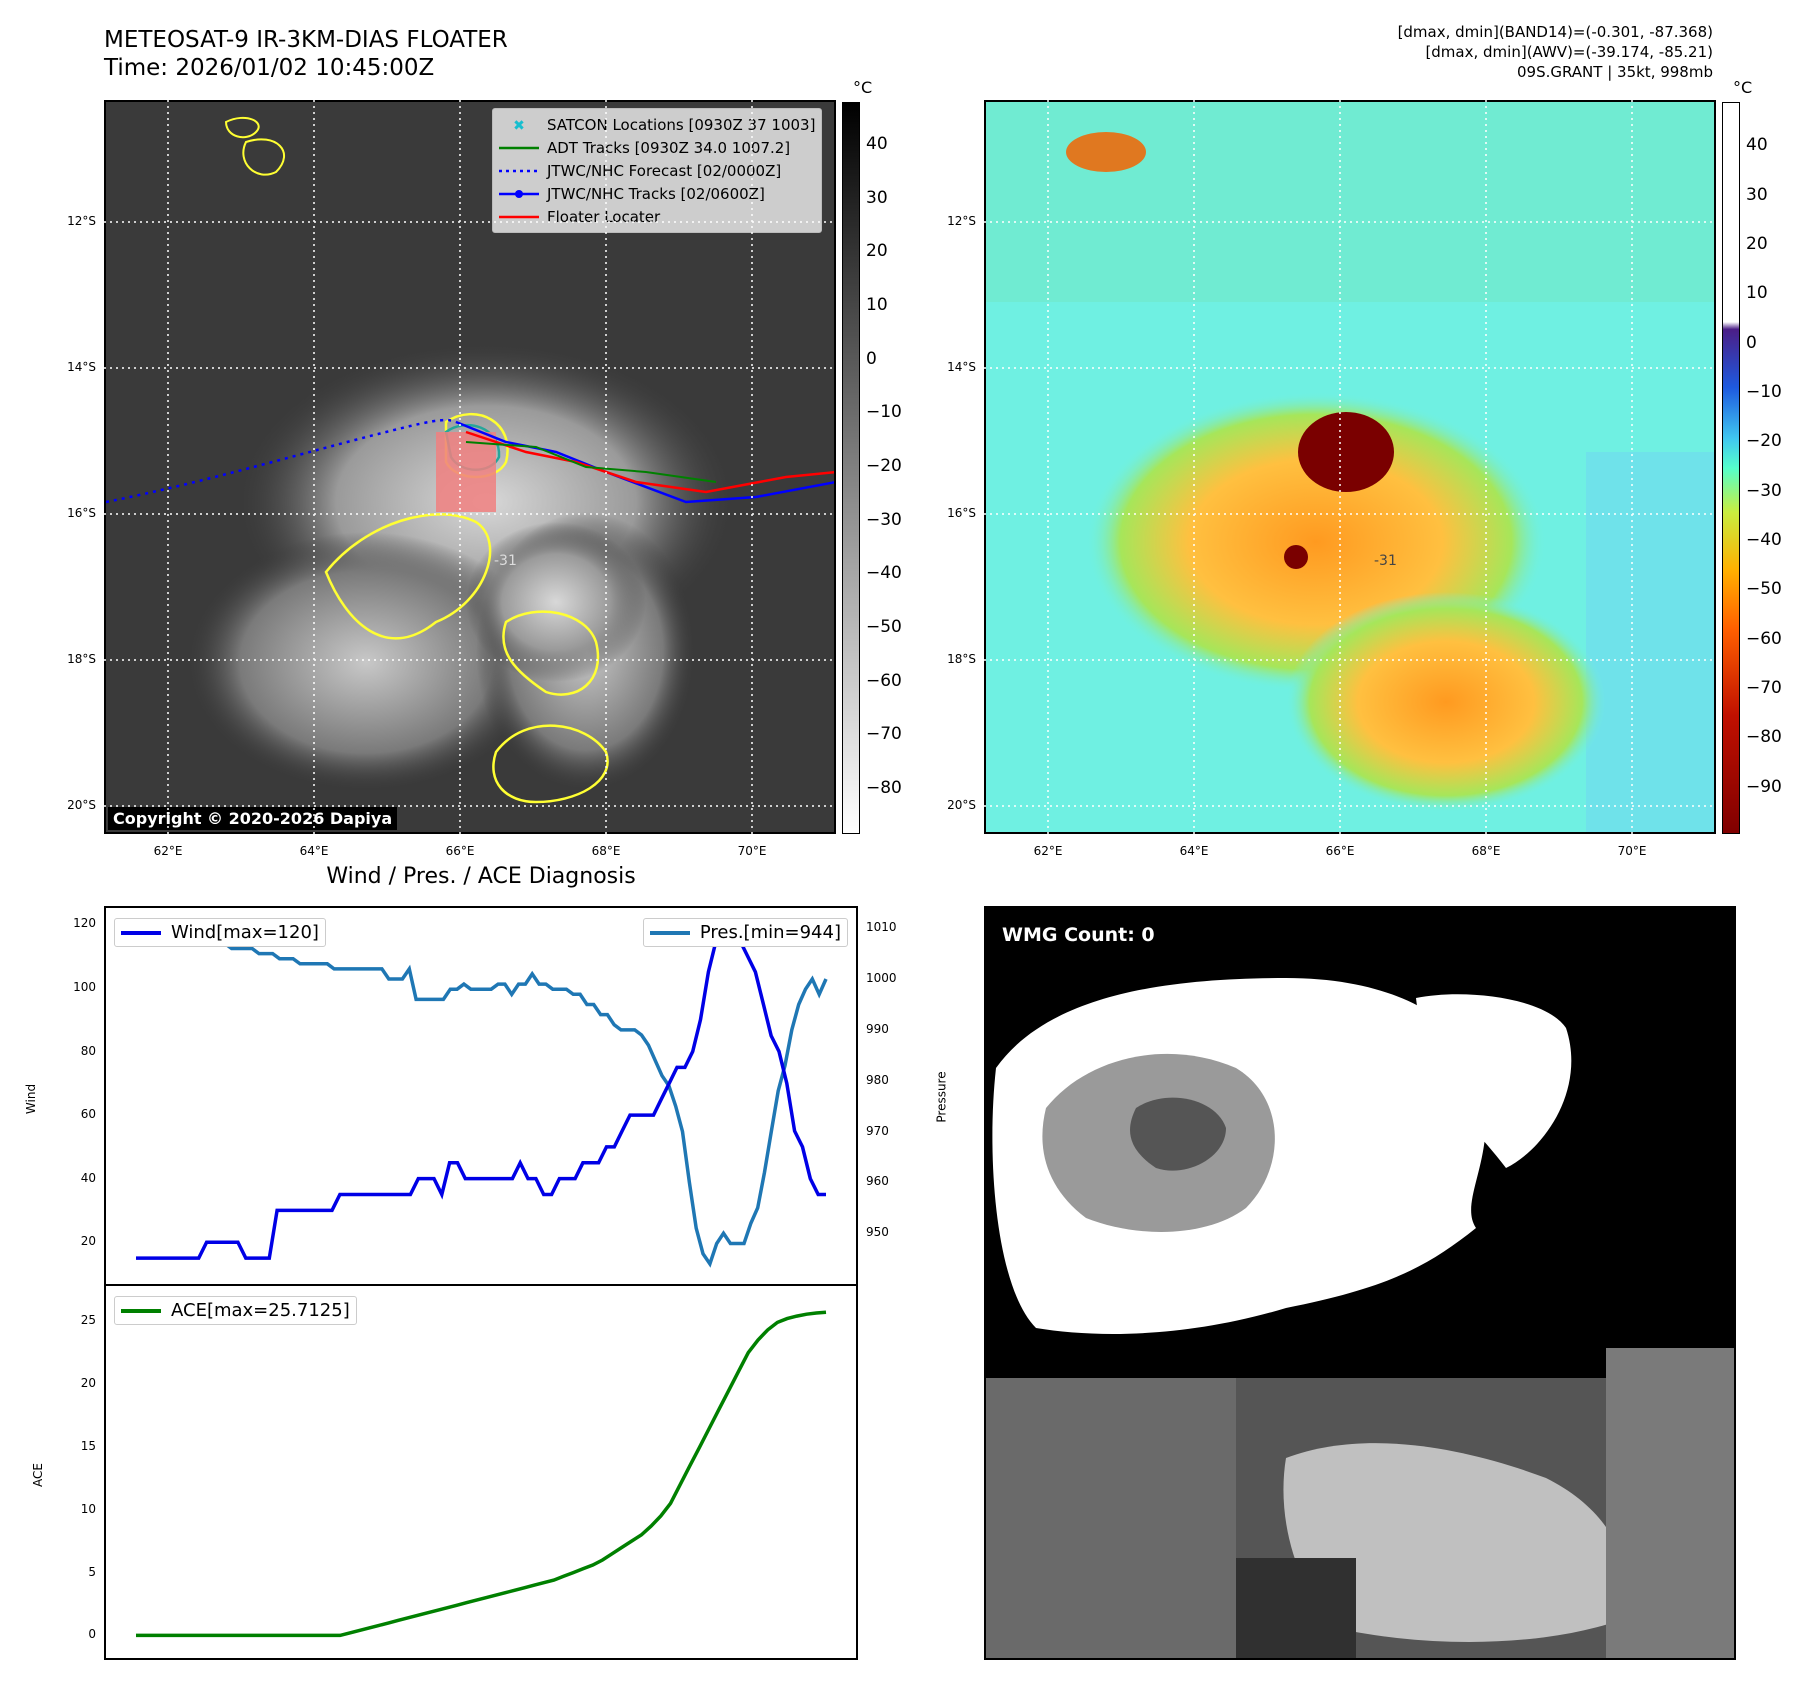 The height and width of the screenshot is (1690, 1797). What do you see at coordinates (884, 519) in the screenshot?
I see `ir-colorbar-tick: −30` at bounding box center [884, 519].